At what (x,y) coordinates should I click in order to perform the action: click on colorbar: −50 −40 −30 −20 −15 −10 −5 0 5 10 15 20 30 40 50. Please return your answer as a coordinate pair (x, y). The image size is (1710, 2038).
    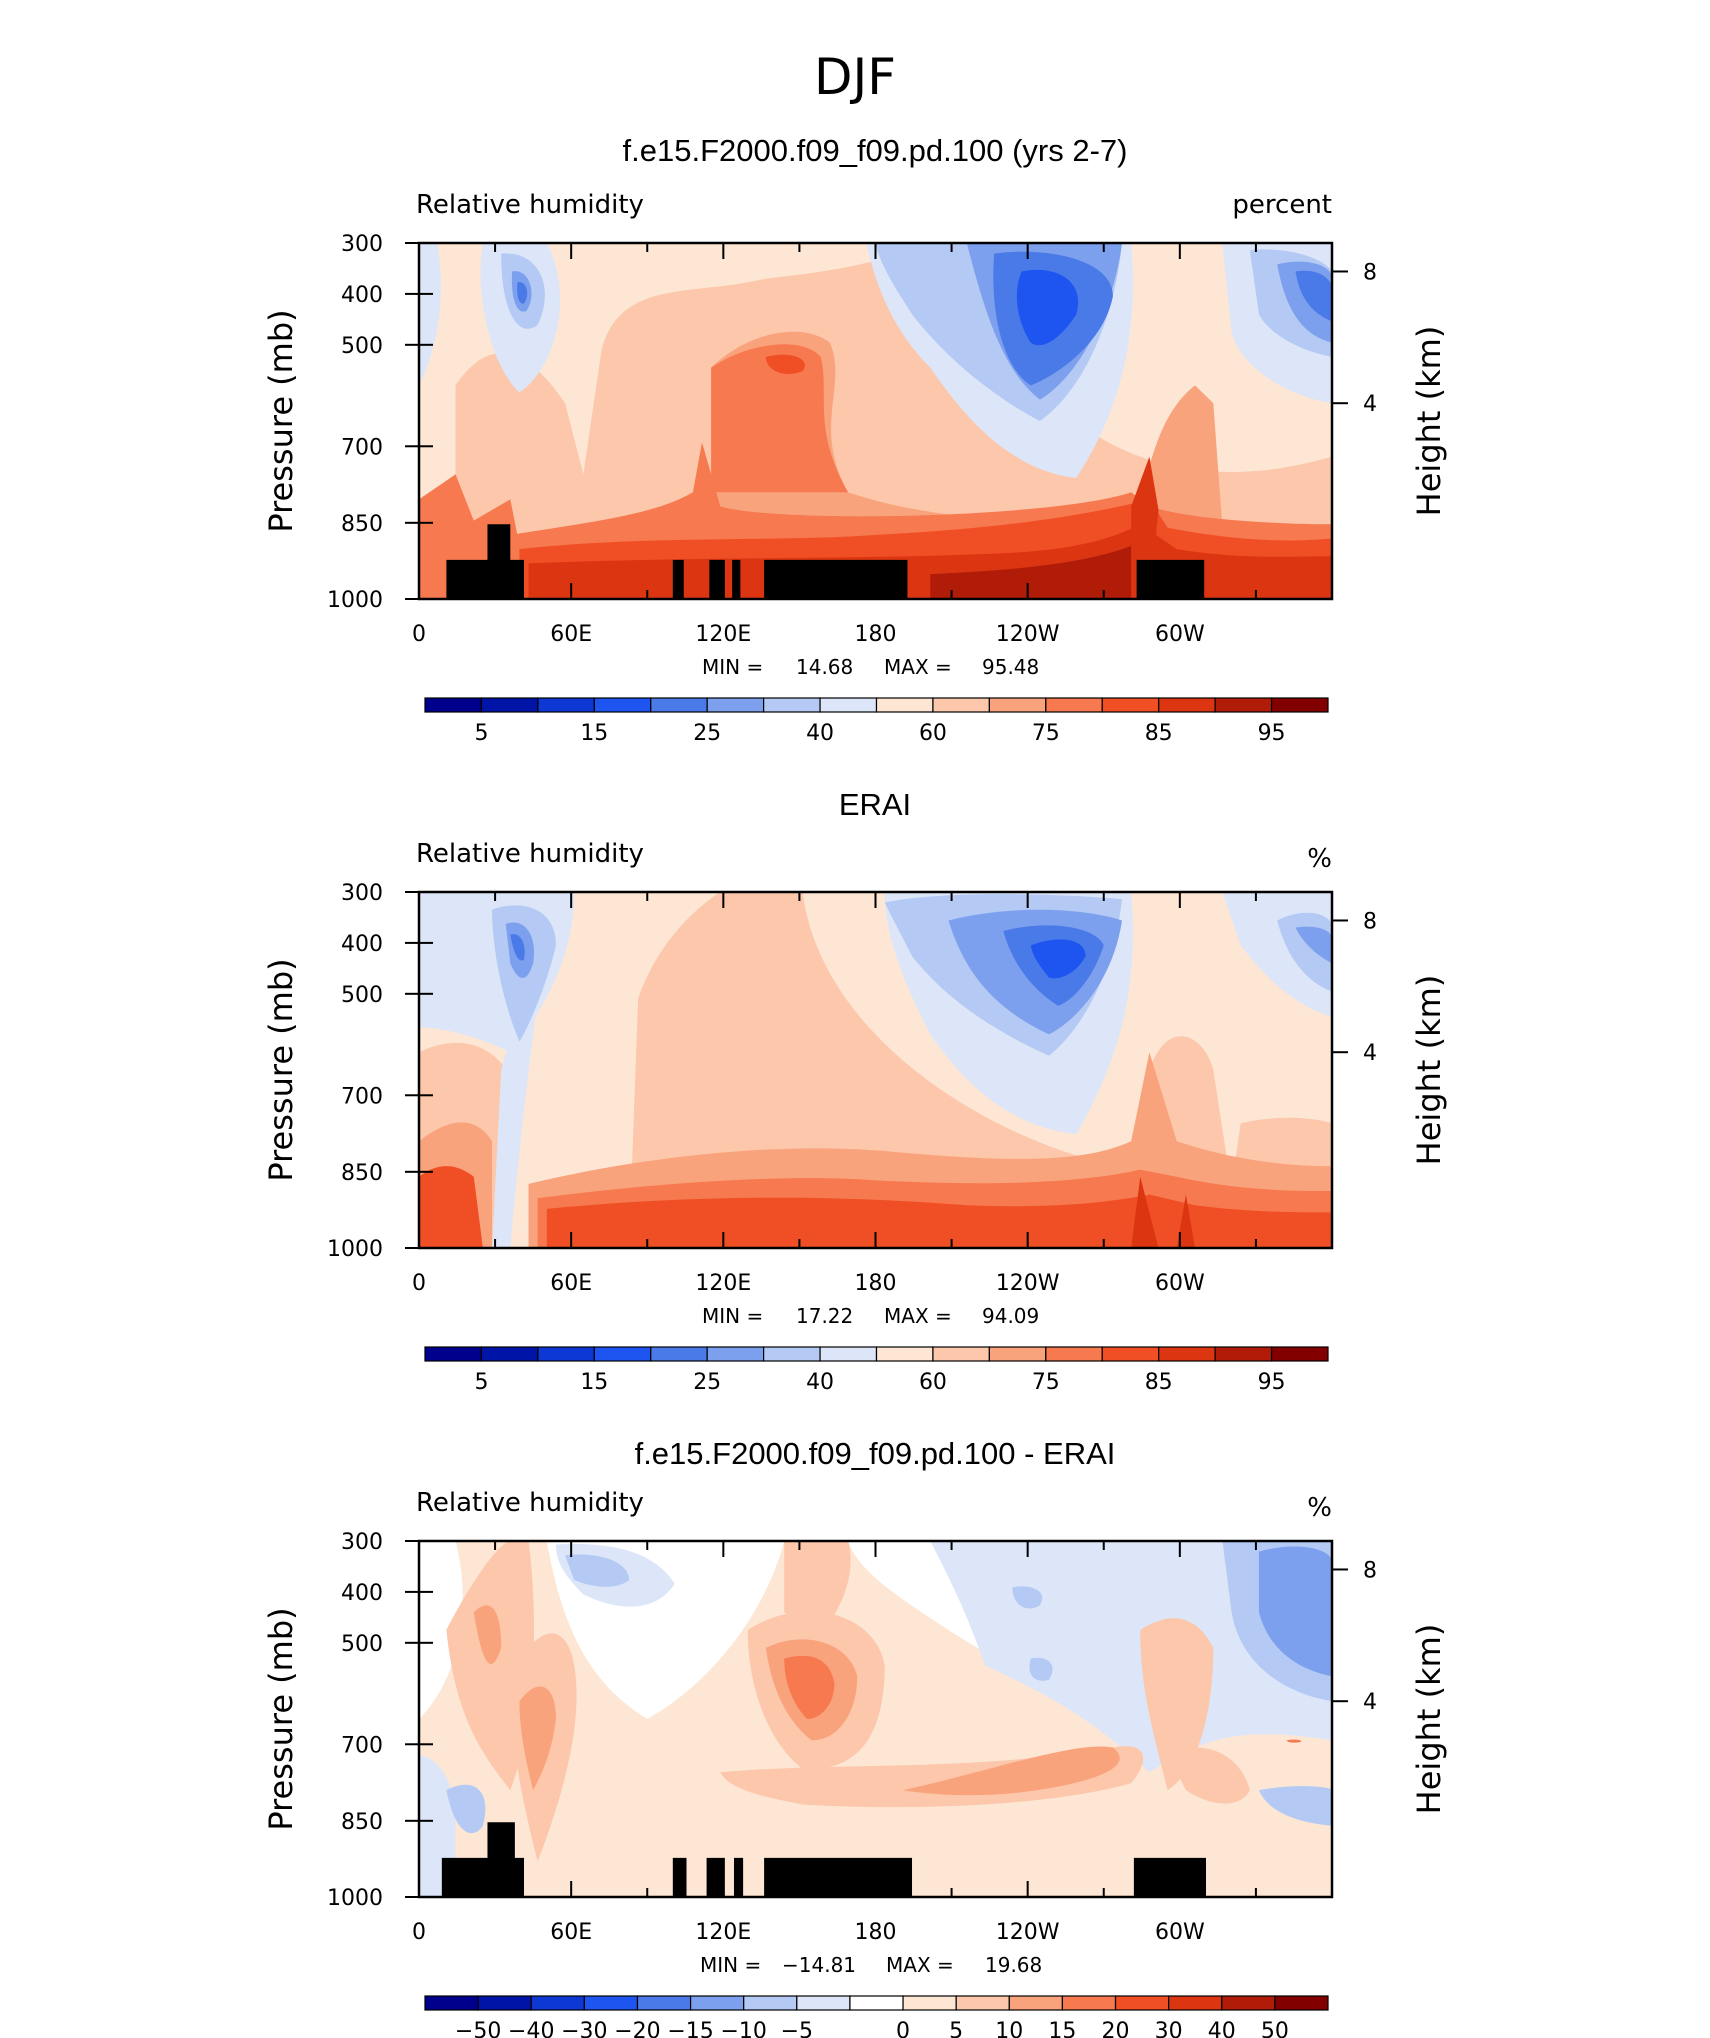
    Looking at the image, I should click on (876, 2016).